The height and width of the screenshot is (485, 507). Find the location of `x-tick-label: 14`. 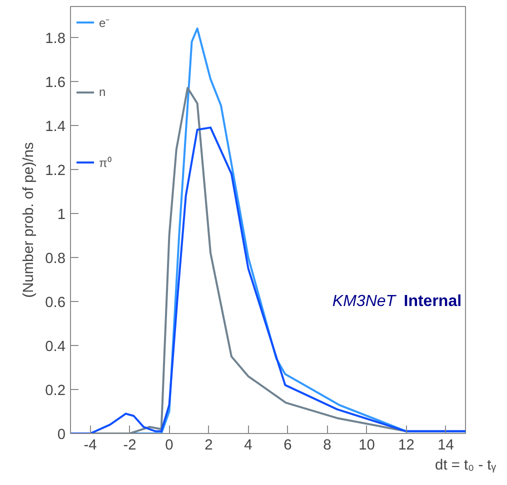

x-tick-label: 14 is located at coordinates (446, 446).